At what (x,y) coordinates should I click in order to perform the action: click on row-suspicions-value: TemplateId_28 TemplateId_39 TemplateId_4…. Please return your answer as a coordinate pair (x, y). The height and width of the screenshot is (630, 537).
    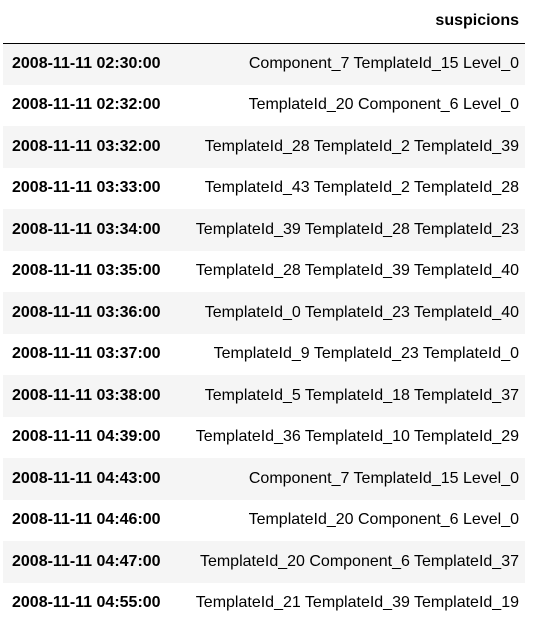
    Looking at the image, I should click on (357, 271).